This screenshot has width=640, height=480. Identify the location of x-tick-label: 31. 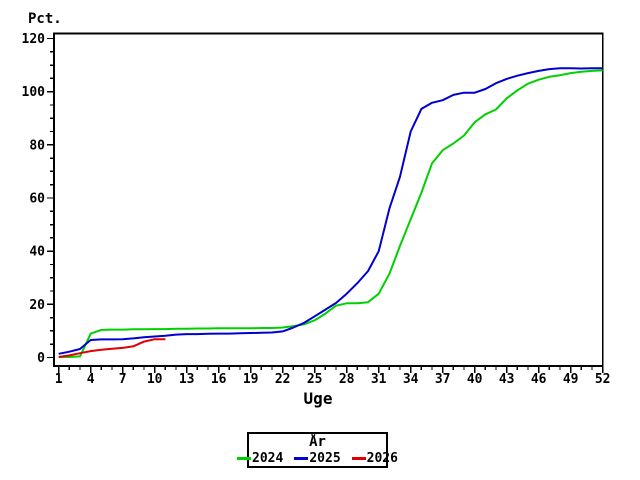
(379, 379).